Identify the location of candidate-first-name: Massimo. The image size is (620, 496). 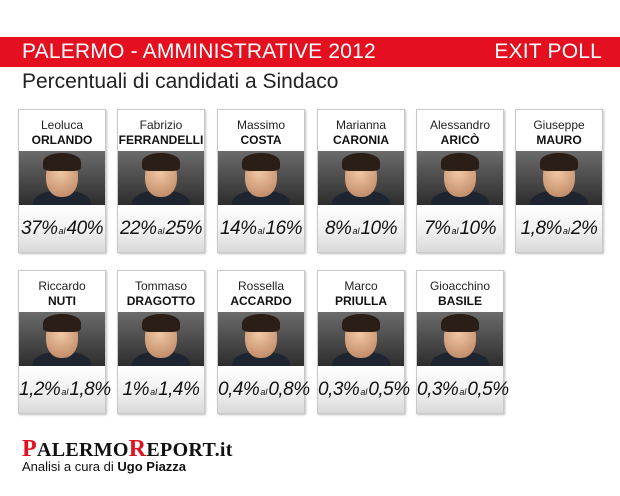
(260, 125).